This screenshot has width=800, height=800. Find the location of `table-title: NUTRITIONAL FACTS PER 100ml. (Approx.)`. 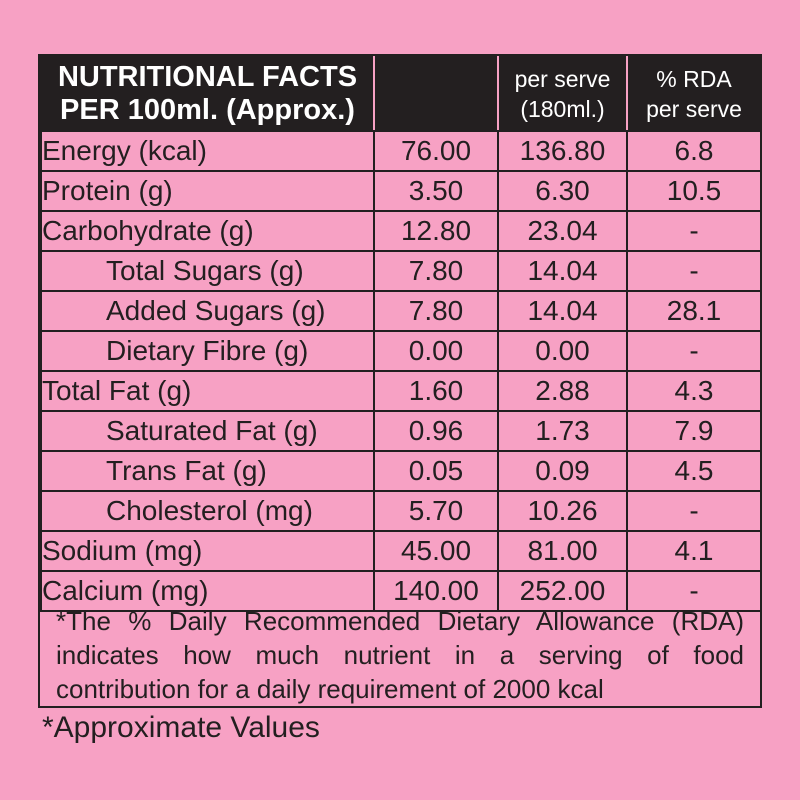

table-title: NUTRITIONAL FACTS PER 100ml. (Approx.) is located at coordinates (207, 94).